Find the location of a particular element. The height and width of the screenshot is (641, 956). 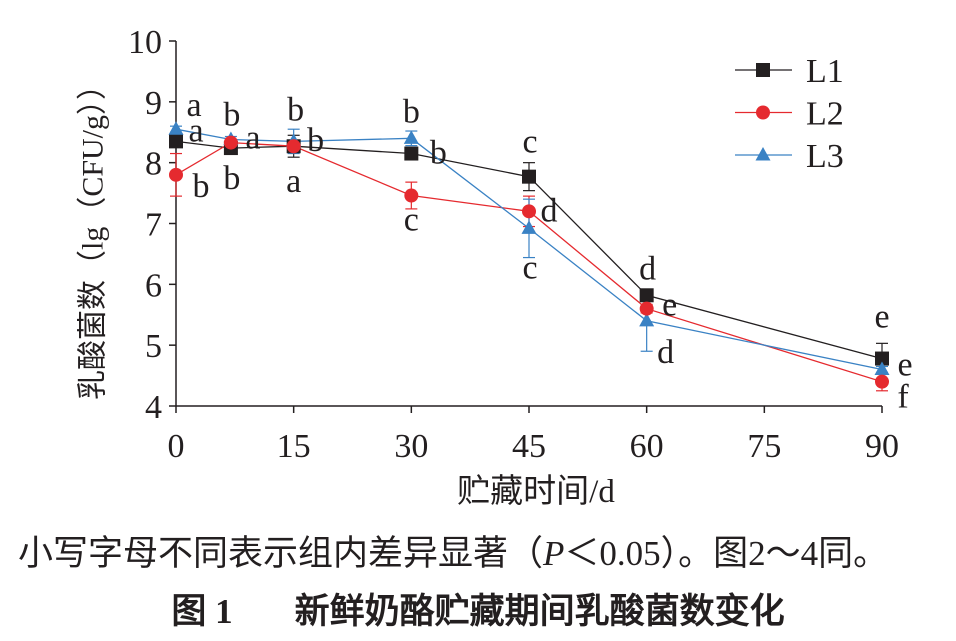

figure-note: 小写字母不同表示组内差异显著（P＜0.05）。图2～4同。 is located at coordinates (453, 554).